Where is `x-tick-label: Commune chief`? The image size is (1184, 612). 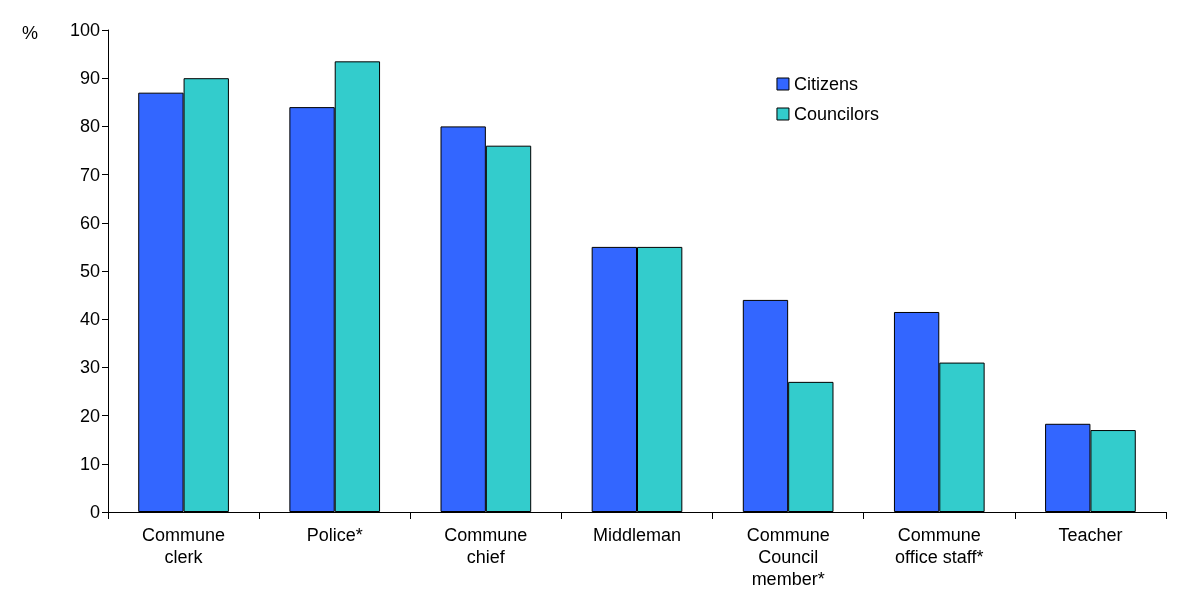
x-tick-label: Commune chief is located at coordinates (486, 546).